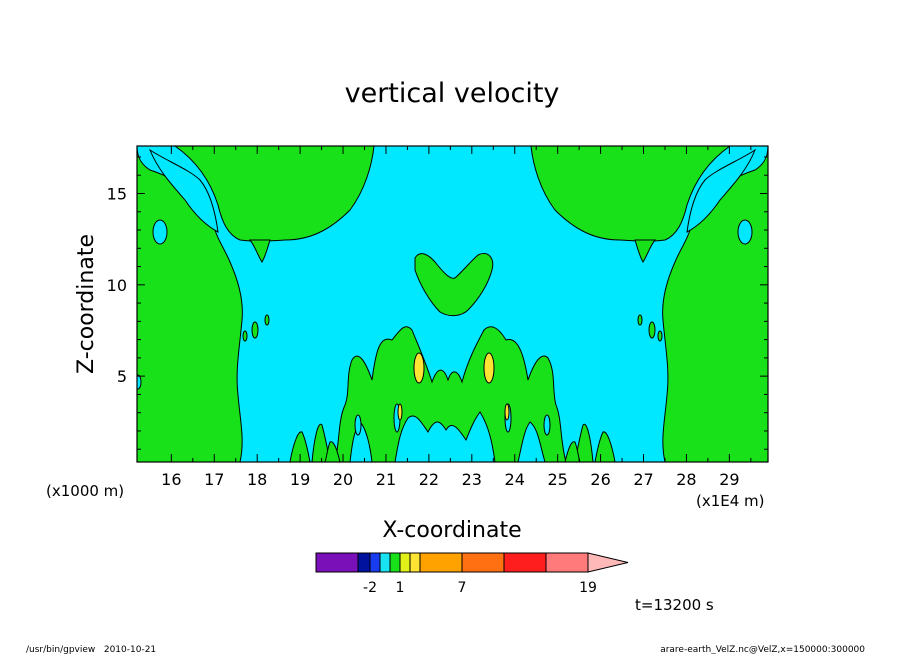 This screenshot has width=904, height=654. Describe the element at coordinates (686, 479) in the screenshot. I see `x-tick-label: 28` at that location.